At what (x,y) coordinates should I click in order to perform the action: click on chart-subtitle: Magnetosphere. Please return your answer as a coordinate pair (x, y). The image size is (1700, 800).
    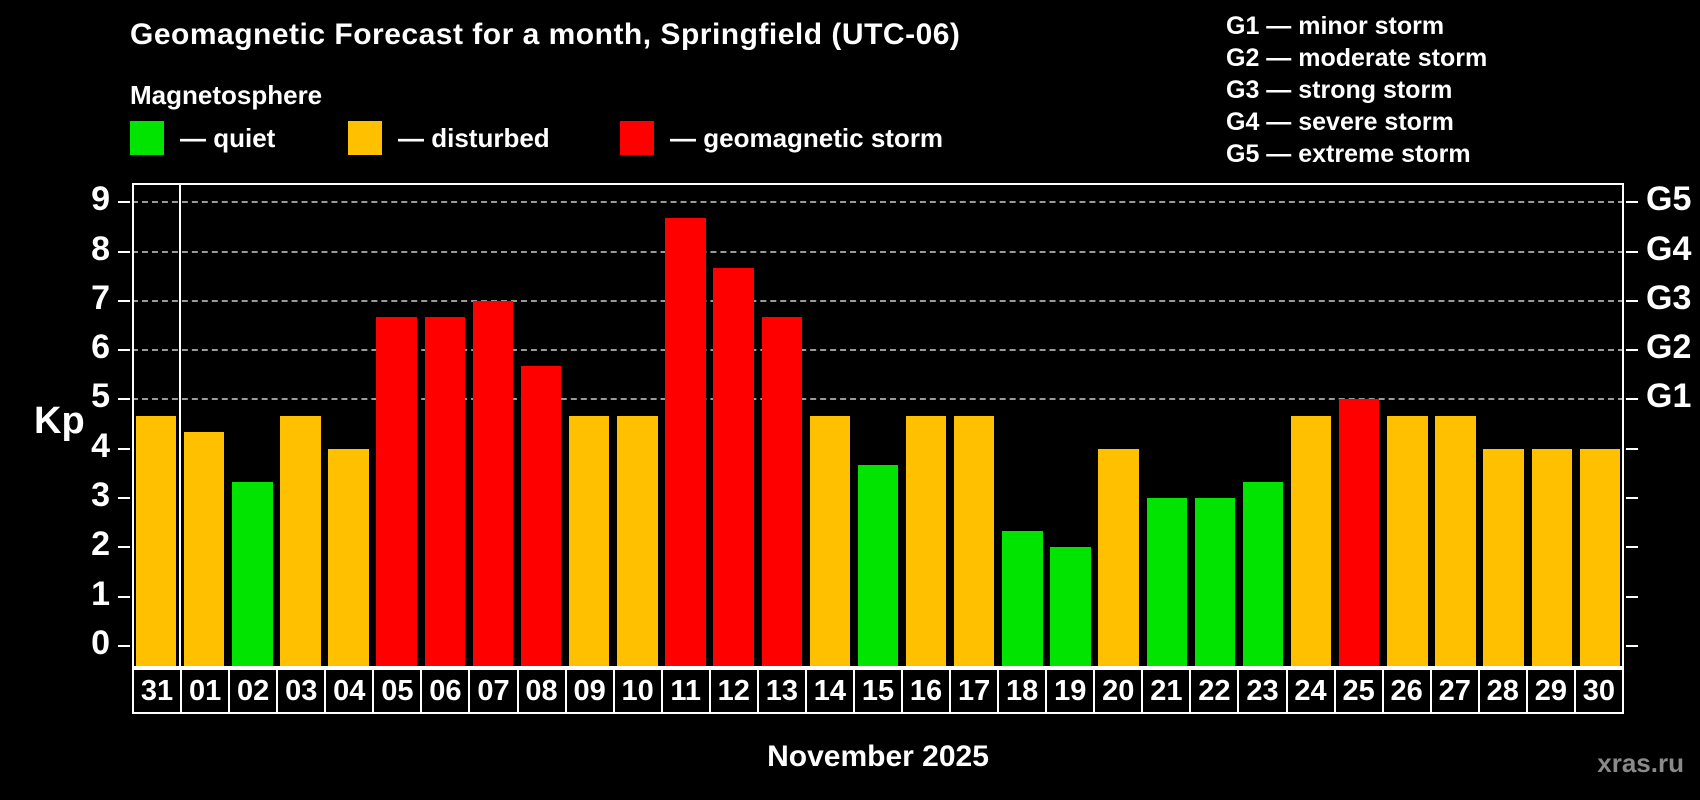
    Looking at the image, I should click on (226, 95).